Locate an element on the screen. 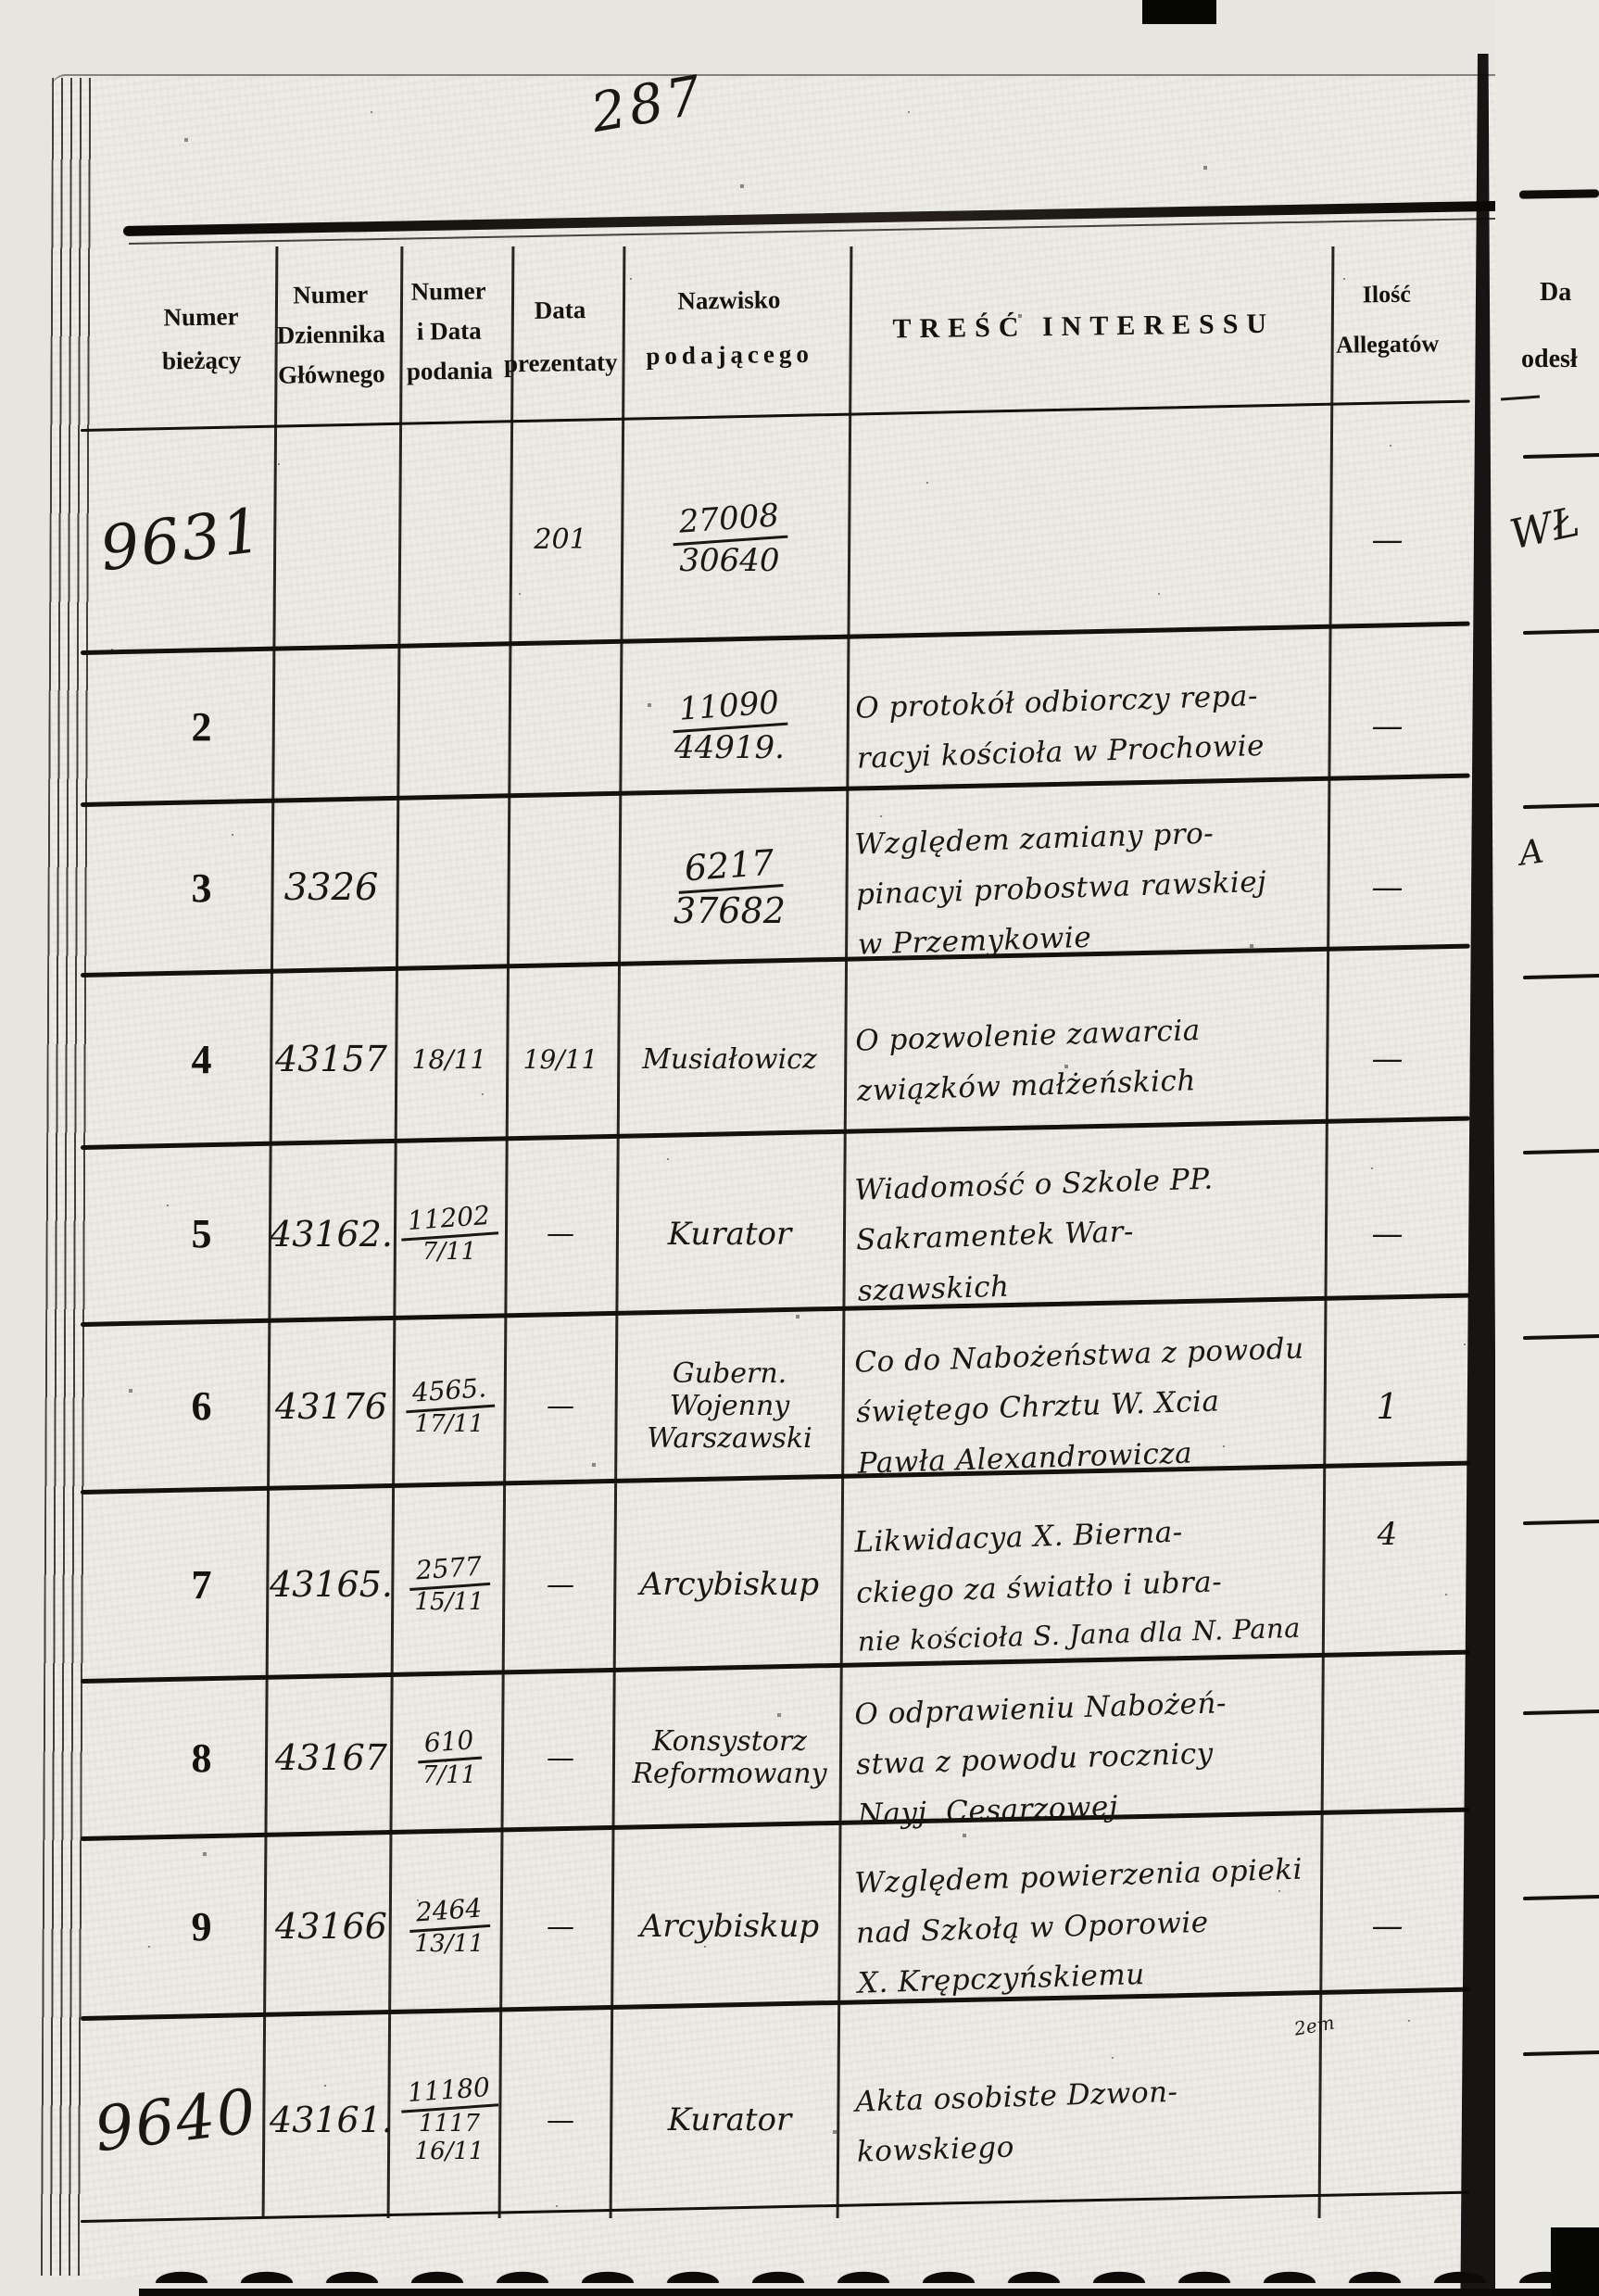 The width and height of the screenshot is (1599, 2296). numer-podania-line: 2577 is located at coordinates (449, 1571).